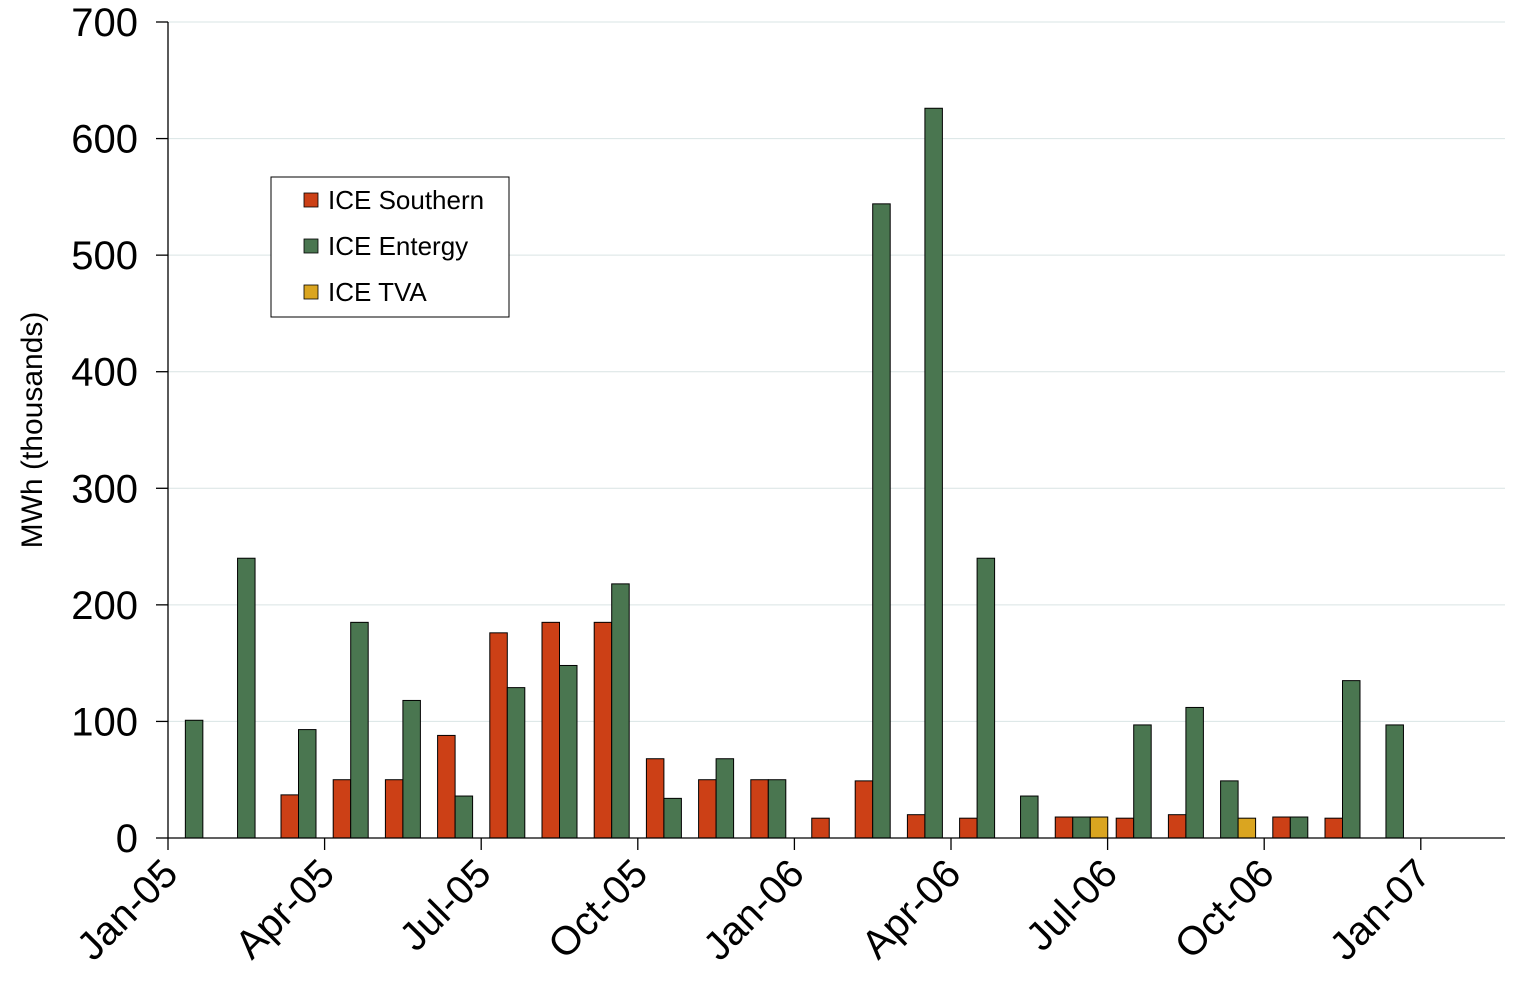 This screenshot has width=1518, height=997. Describe the element at coordinates (104, 373) in the screenshot. I see `y-tick-label: 400` at that location.